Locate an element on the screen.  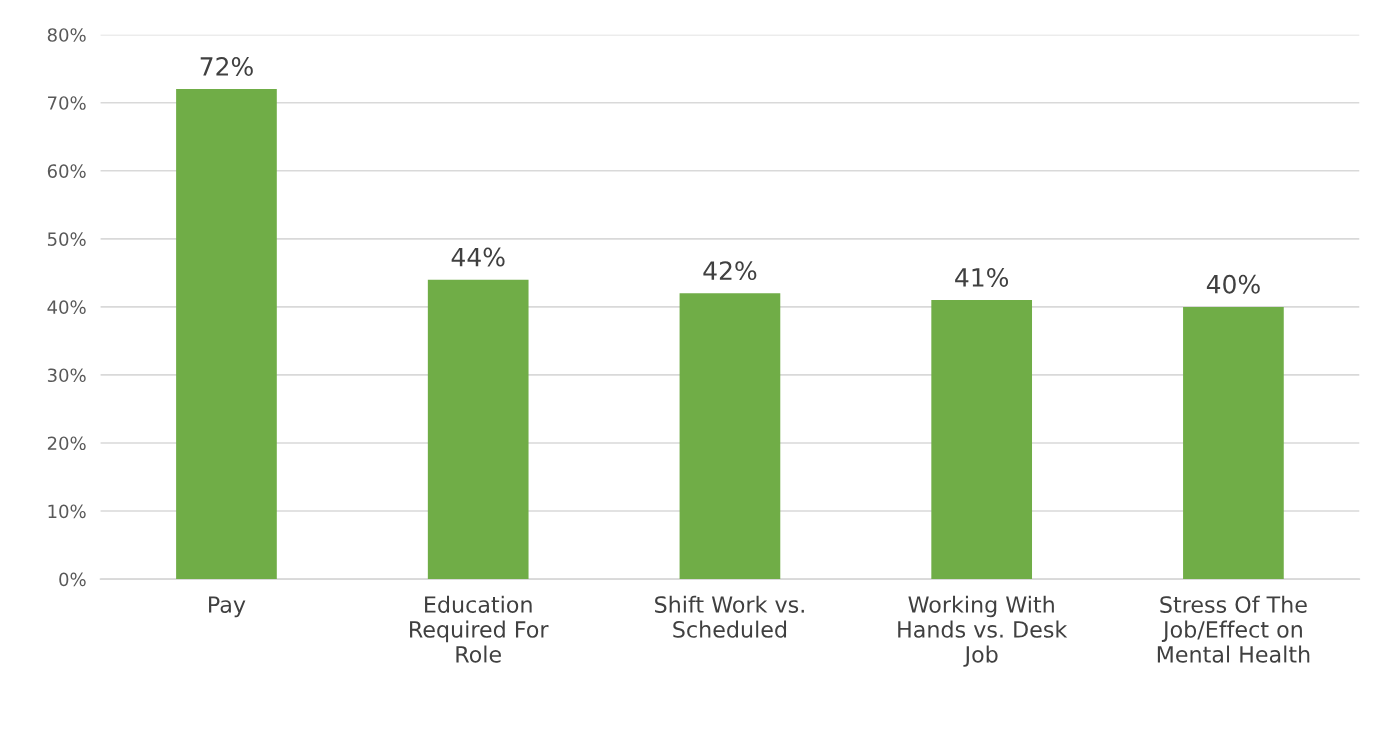
y-tick-label: 80% is located at coordinates (66, 35).